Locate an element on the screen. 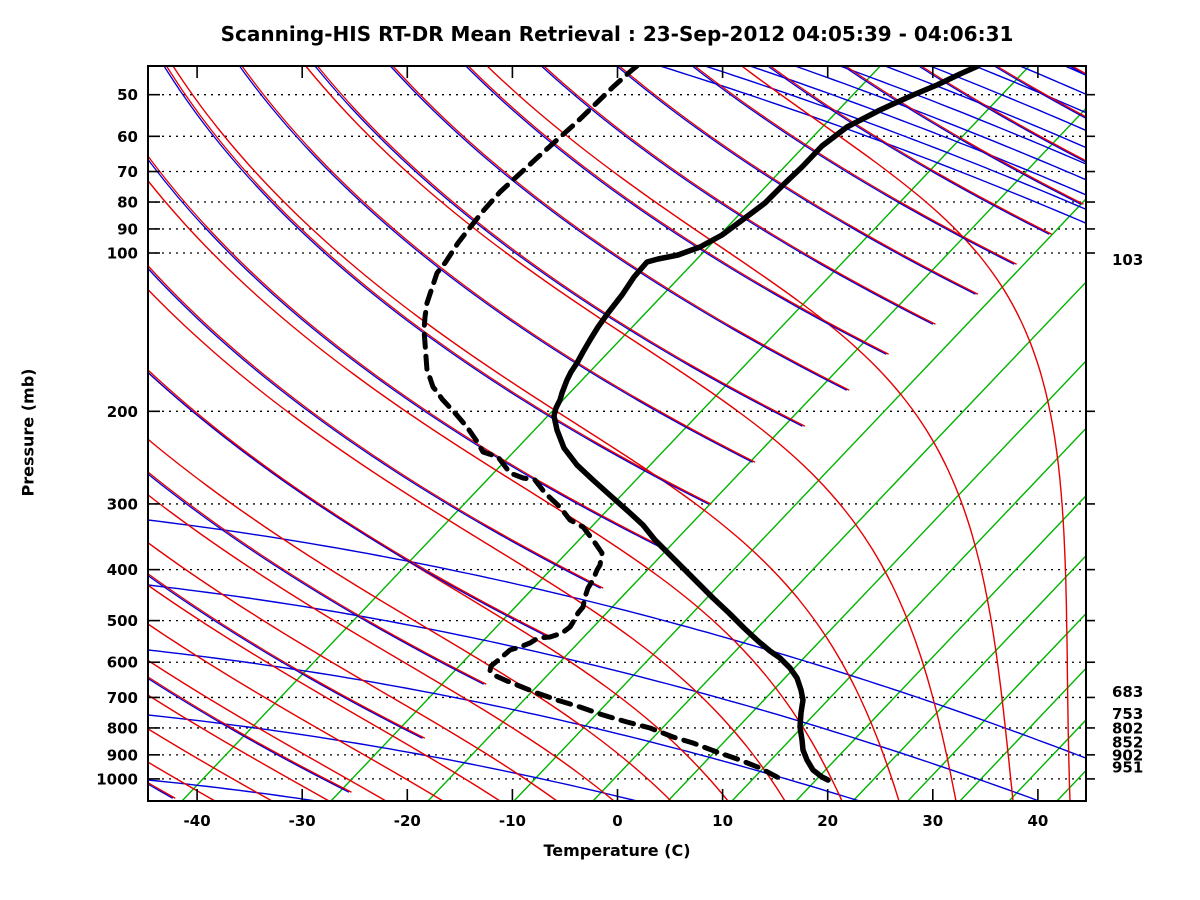  y-tick-label: 700 is located at coordinates (122, 698).